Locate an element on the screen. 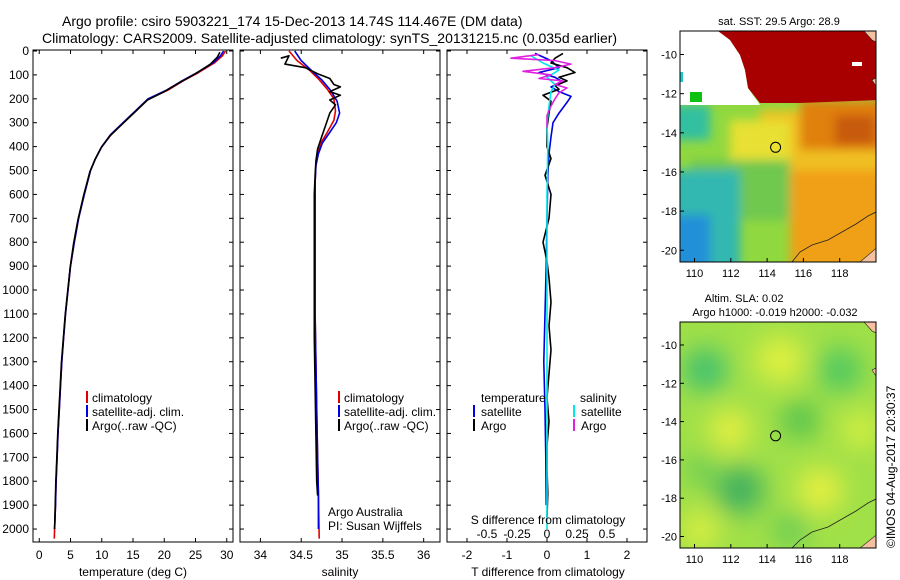 This screenshot has width=900, height=580. sst-cyan-nw is located at coordinates (695, 122).